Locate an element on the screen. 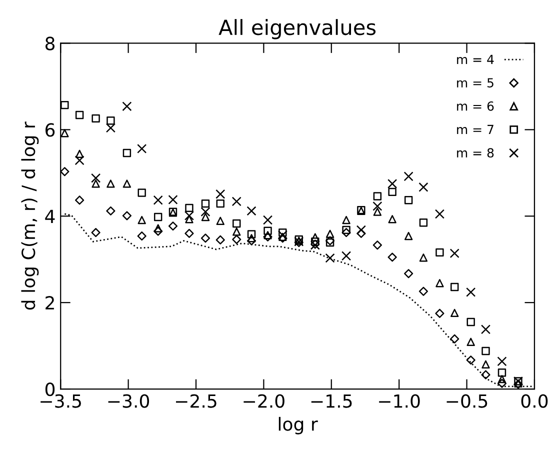 This screenshot has height=455, width=551. y-tick-label: 2 is located at coordinates (50, 303).